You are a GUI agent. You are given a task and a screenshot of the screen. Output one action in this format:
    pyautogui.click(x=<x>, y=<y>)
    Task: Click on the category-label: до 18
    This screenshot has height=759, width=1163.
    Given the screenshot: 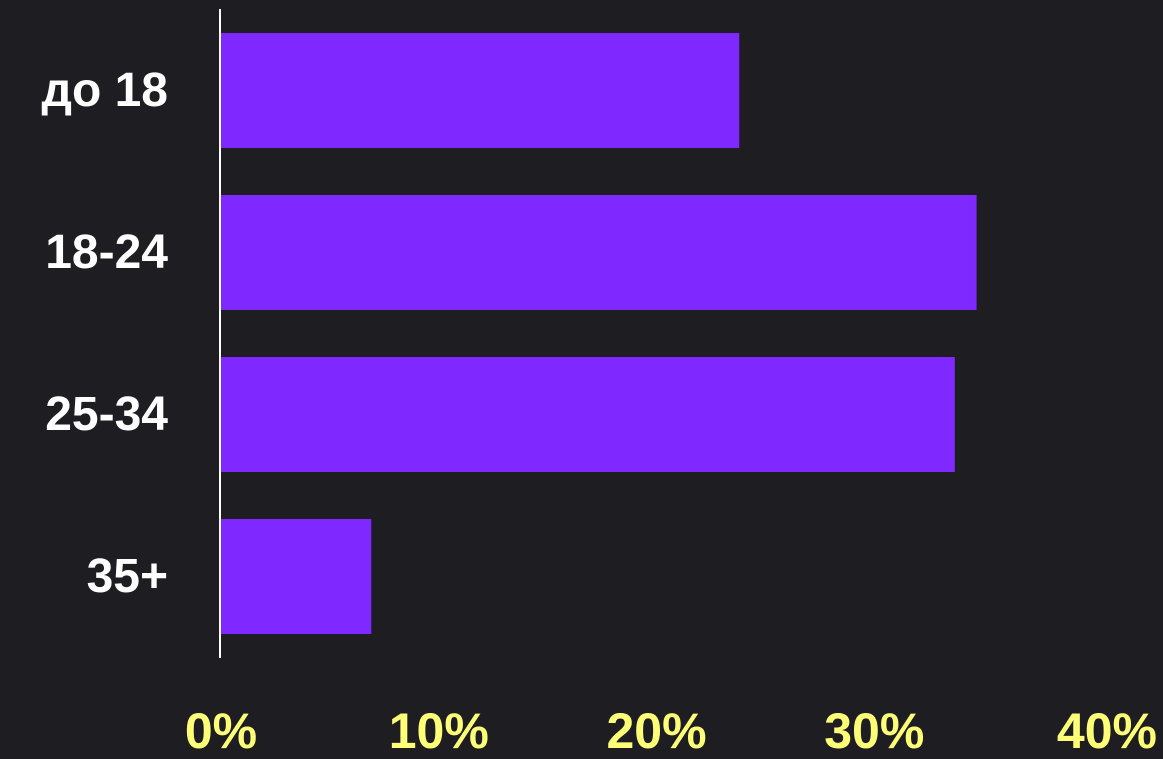 What is the action you would take?
    pyautogui.click(x=104, y=90)
    